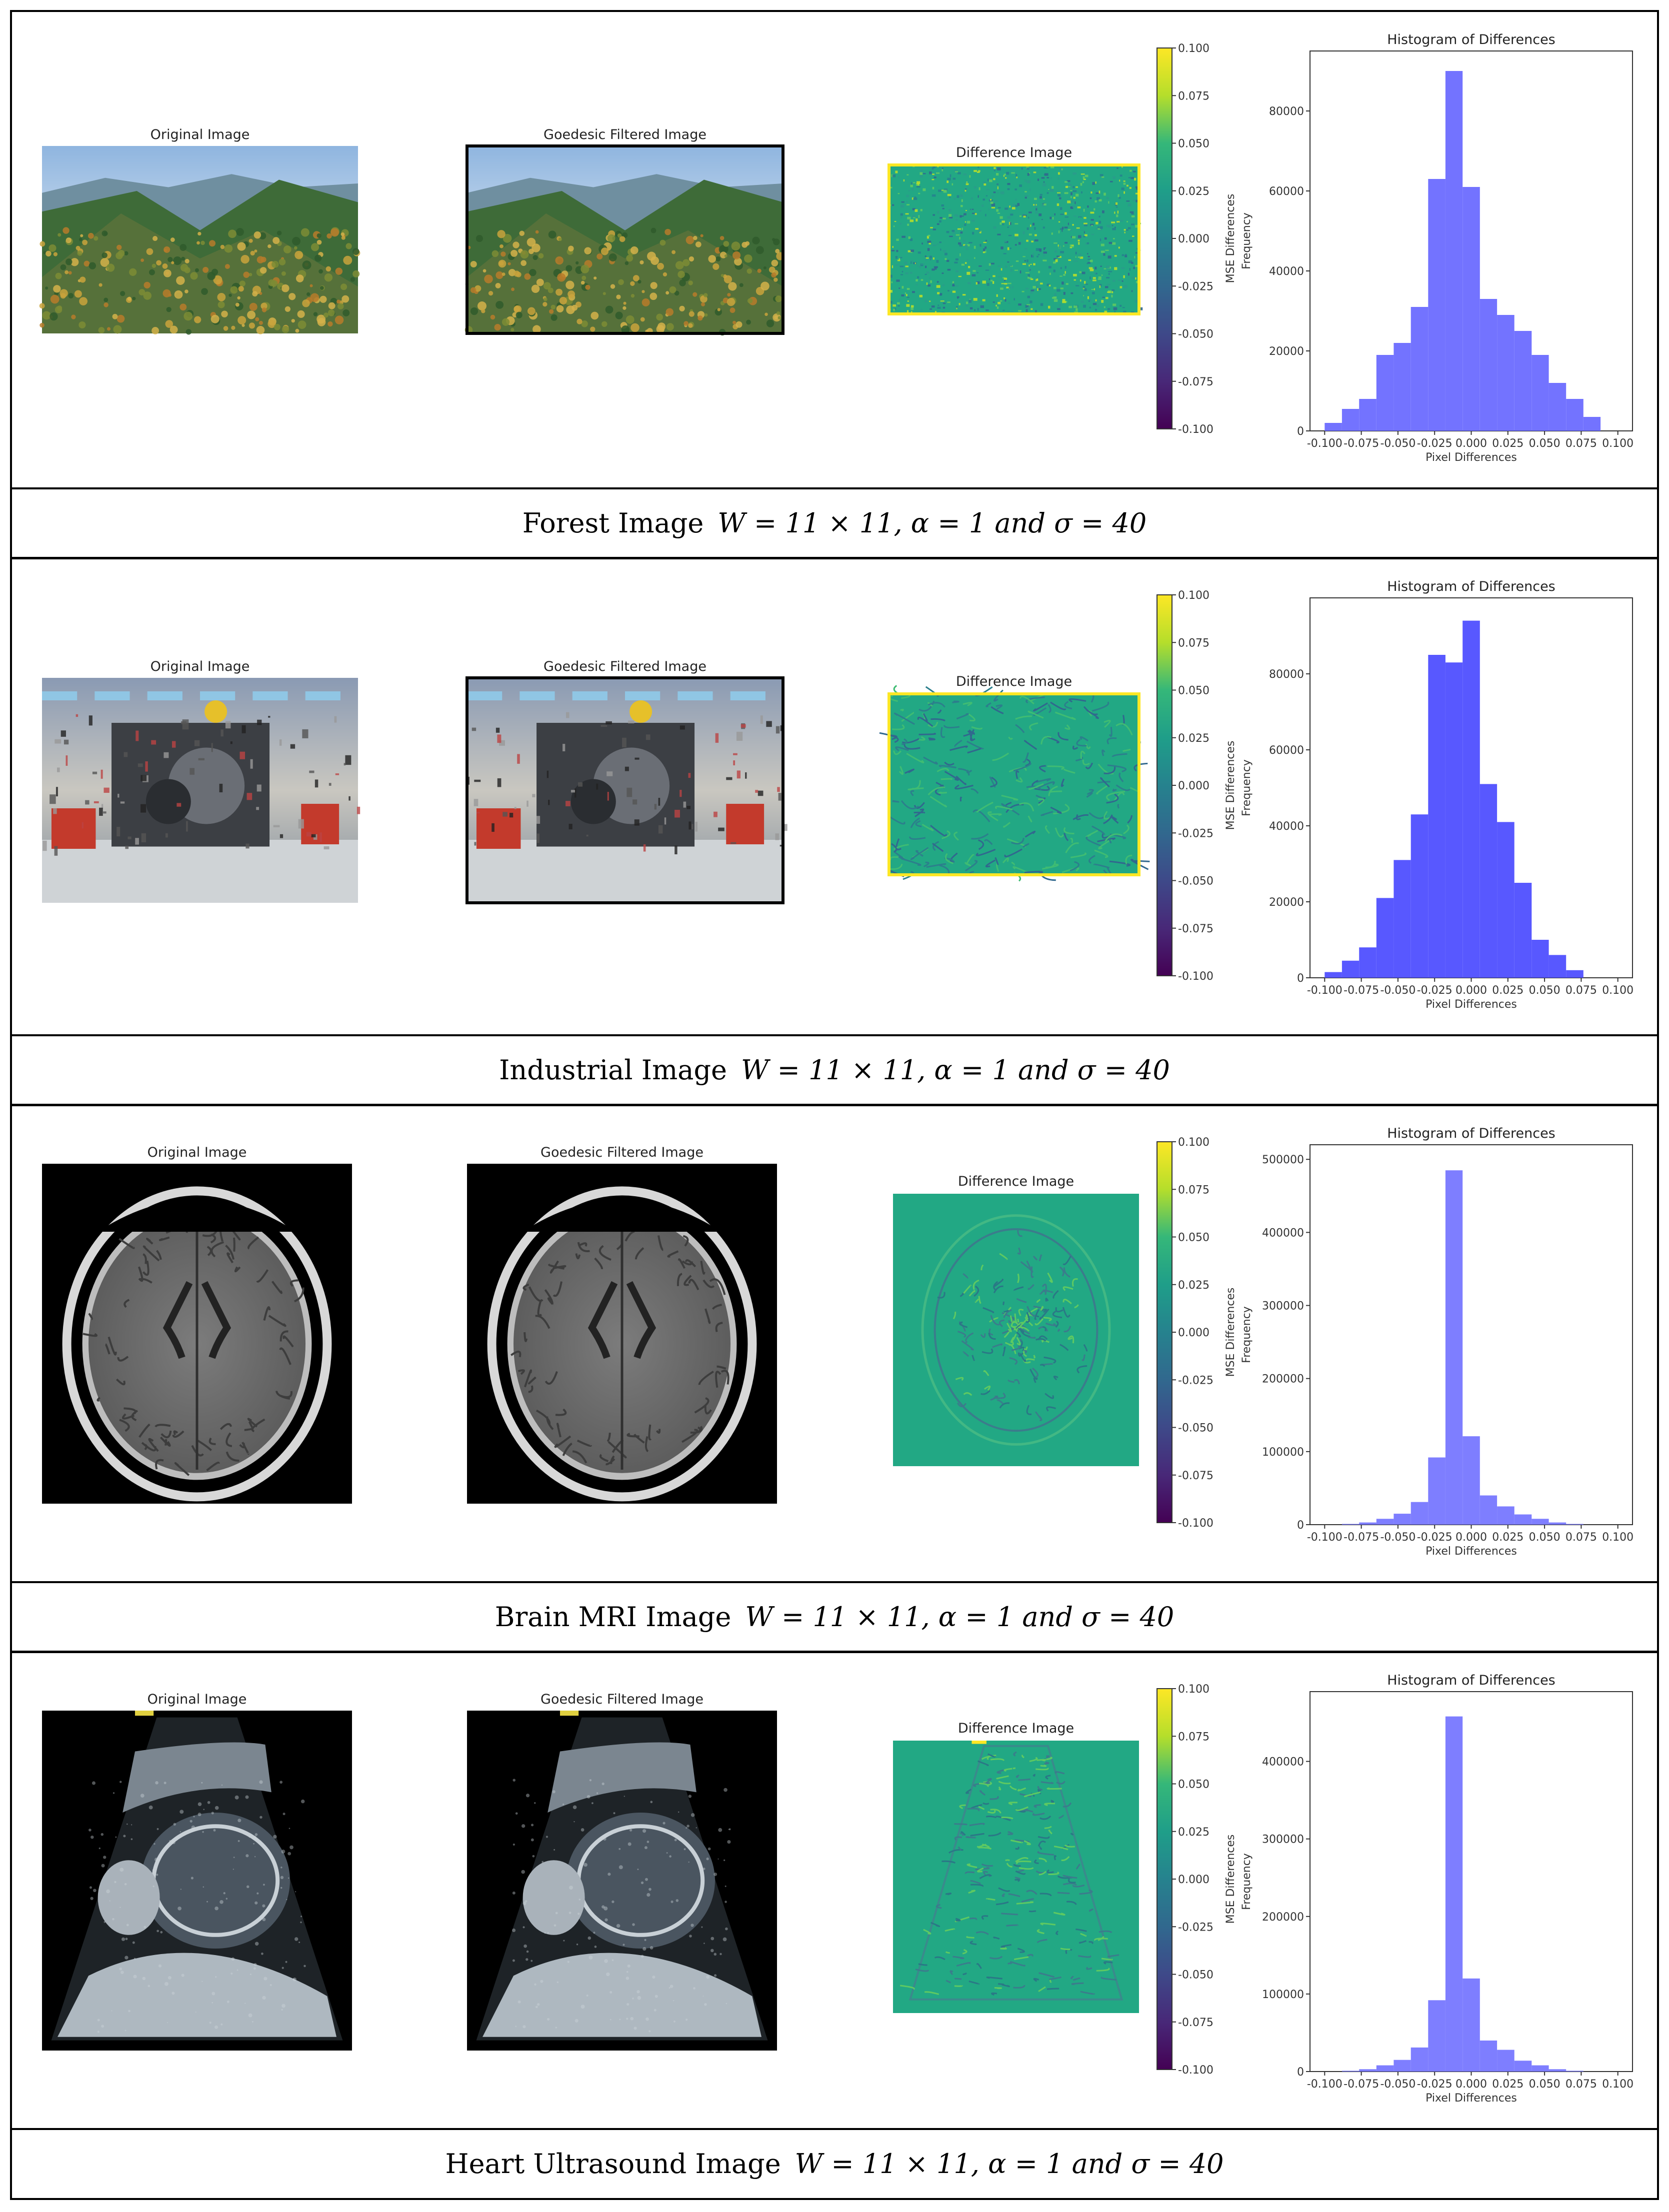 The height and width of the screenshot is (2212, 1669). I want to click on y-tick-label: 300000, so click(1283, 1840).